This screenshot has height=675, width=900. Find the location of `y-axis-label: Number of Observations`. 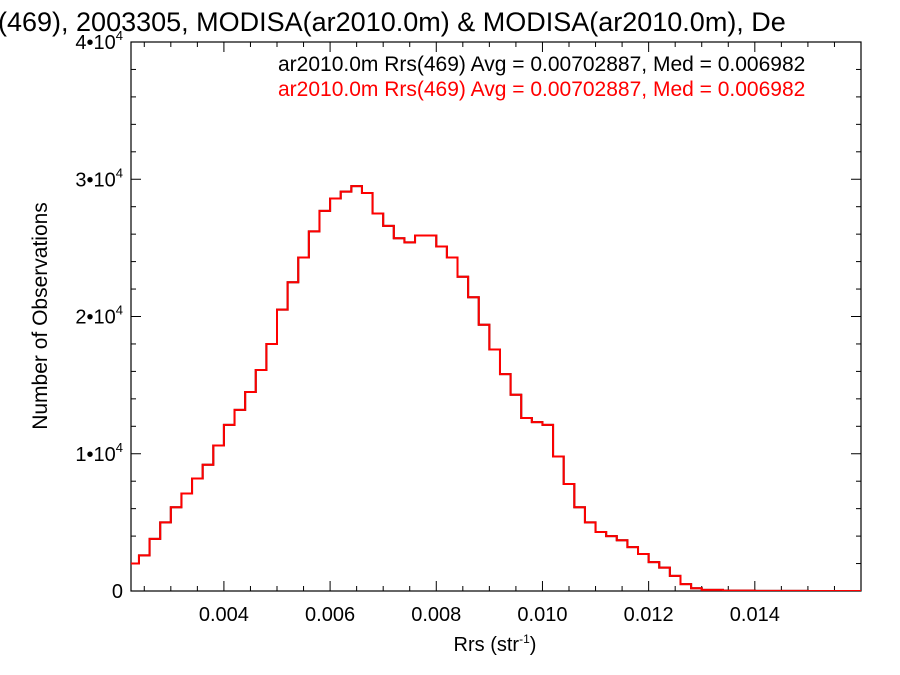

y-axis-label: Number of Observations is located at coordinates (40, 316).